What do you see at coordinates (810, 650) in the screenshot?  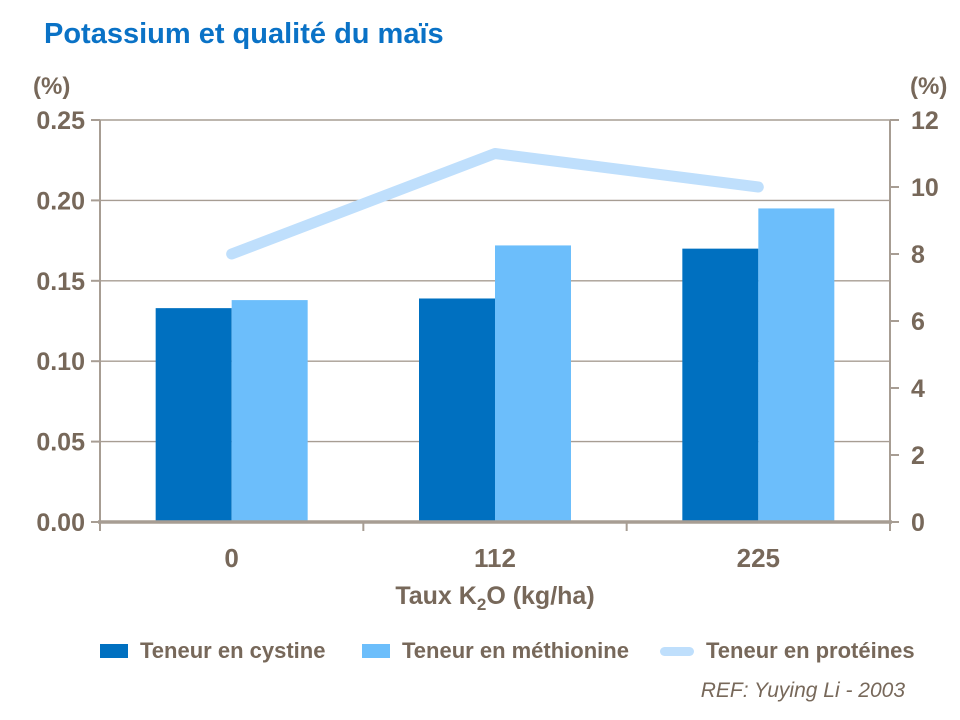 I see `proteines-legend-label: Teneur en protéines` at bounding box center [810, 650].